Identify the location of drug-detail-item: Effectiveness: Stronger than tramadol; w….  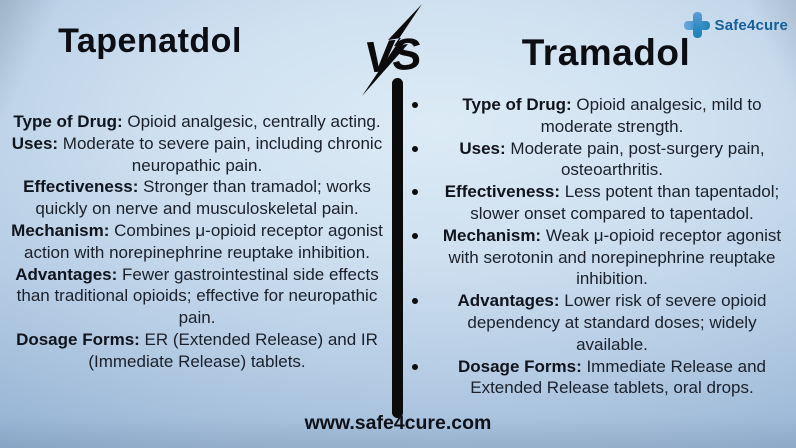
(197, 198).